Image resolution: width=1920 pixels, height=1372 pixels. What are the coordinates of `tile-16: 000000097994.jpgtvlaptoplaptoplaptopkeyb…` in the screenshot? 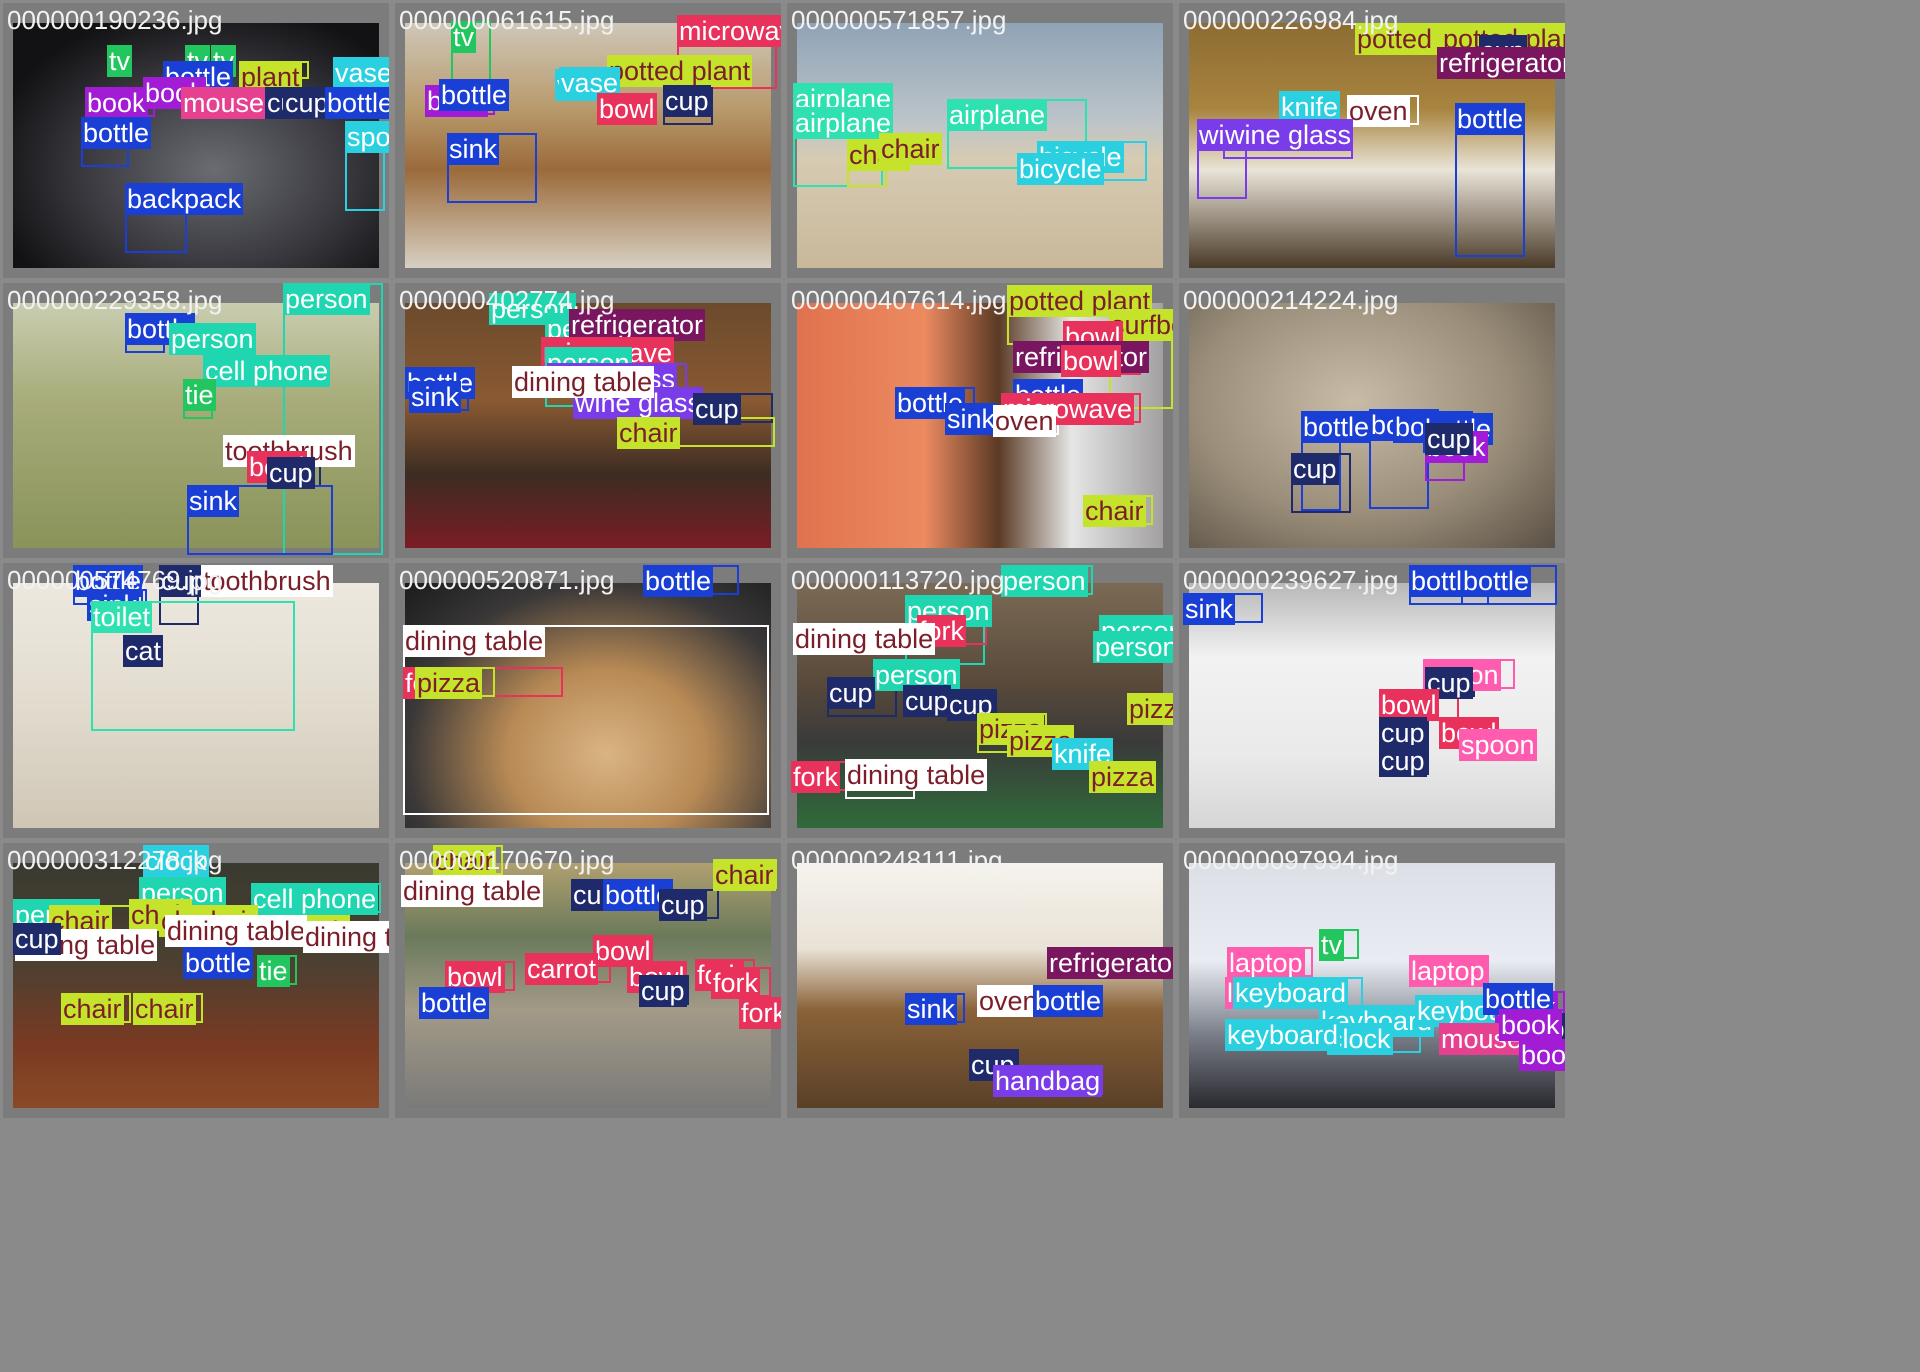 It's located at (1372, 980).